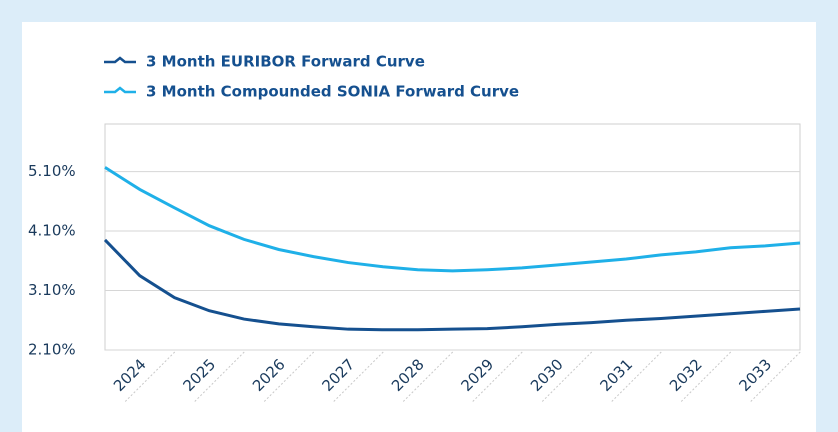 The width and height of the screenshot is (838, 432). Describe the element at coordinates (52, 231) in the screenshot. I see `y-tick-label: 4.10%` at that location.